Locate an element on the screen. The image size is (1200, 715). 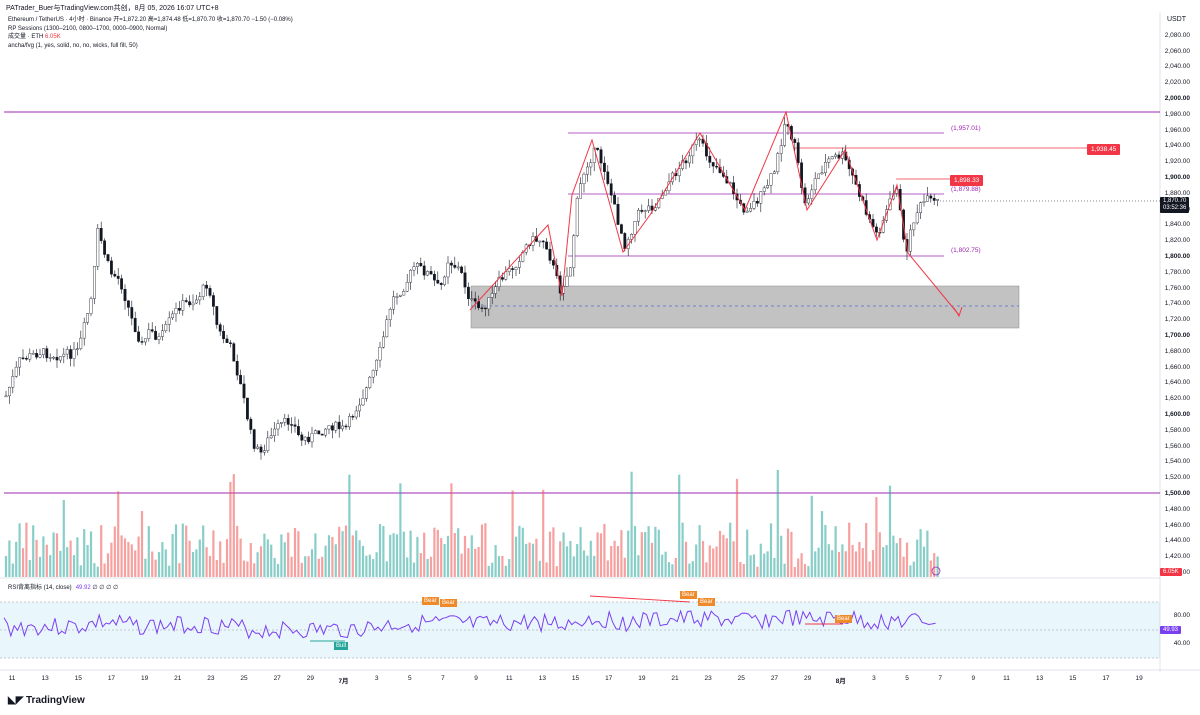
price-tag-1938: 1,938.45 is located at coordinates (1104, 149).